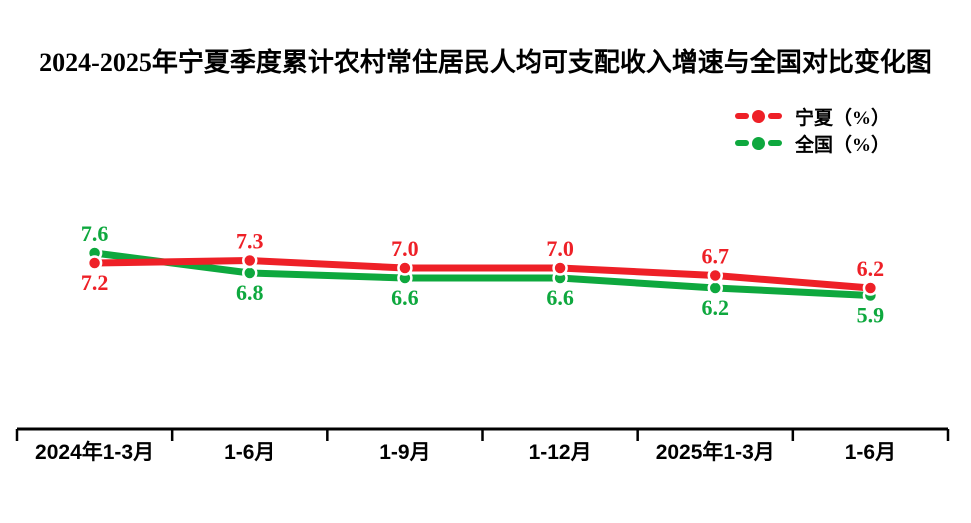  I want to click on legend: 宁夏（%） 全国（%）, so click(812, 129).